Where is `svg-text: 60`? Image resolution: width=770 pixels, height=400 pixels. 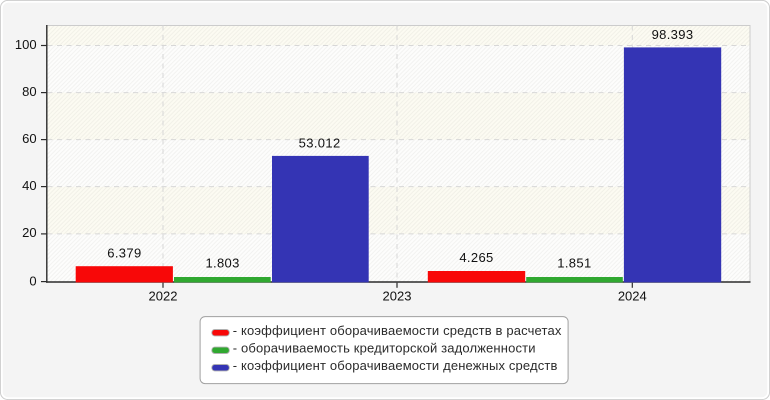 svg-text: 60 is located at coordinates (29, 138).